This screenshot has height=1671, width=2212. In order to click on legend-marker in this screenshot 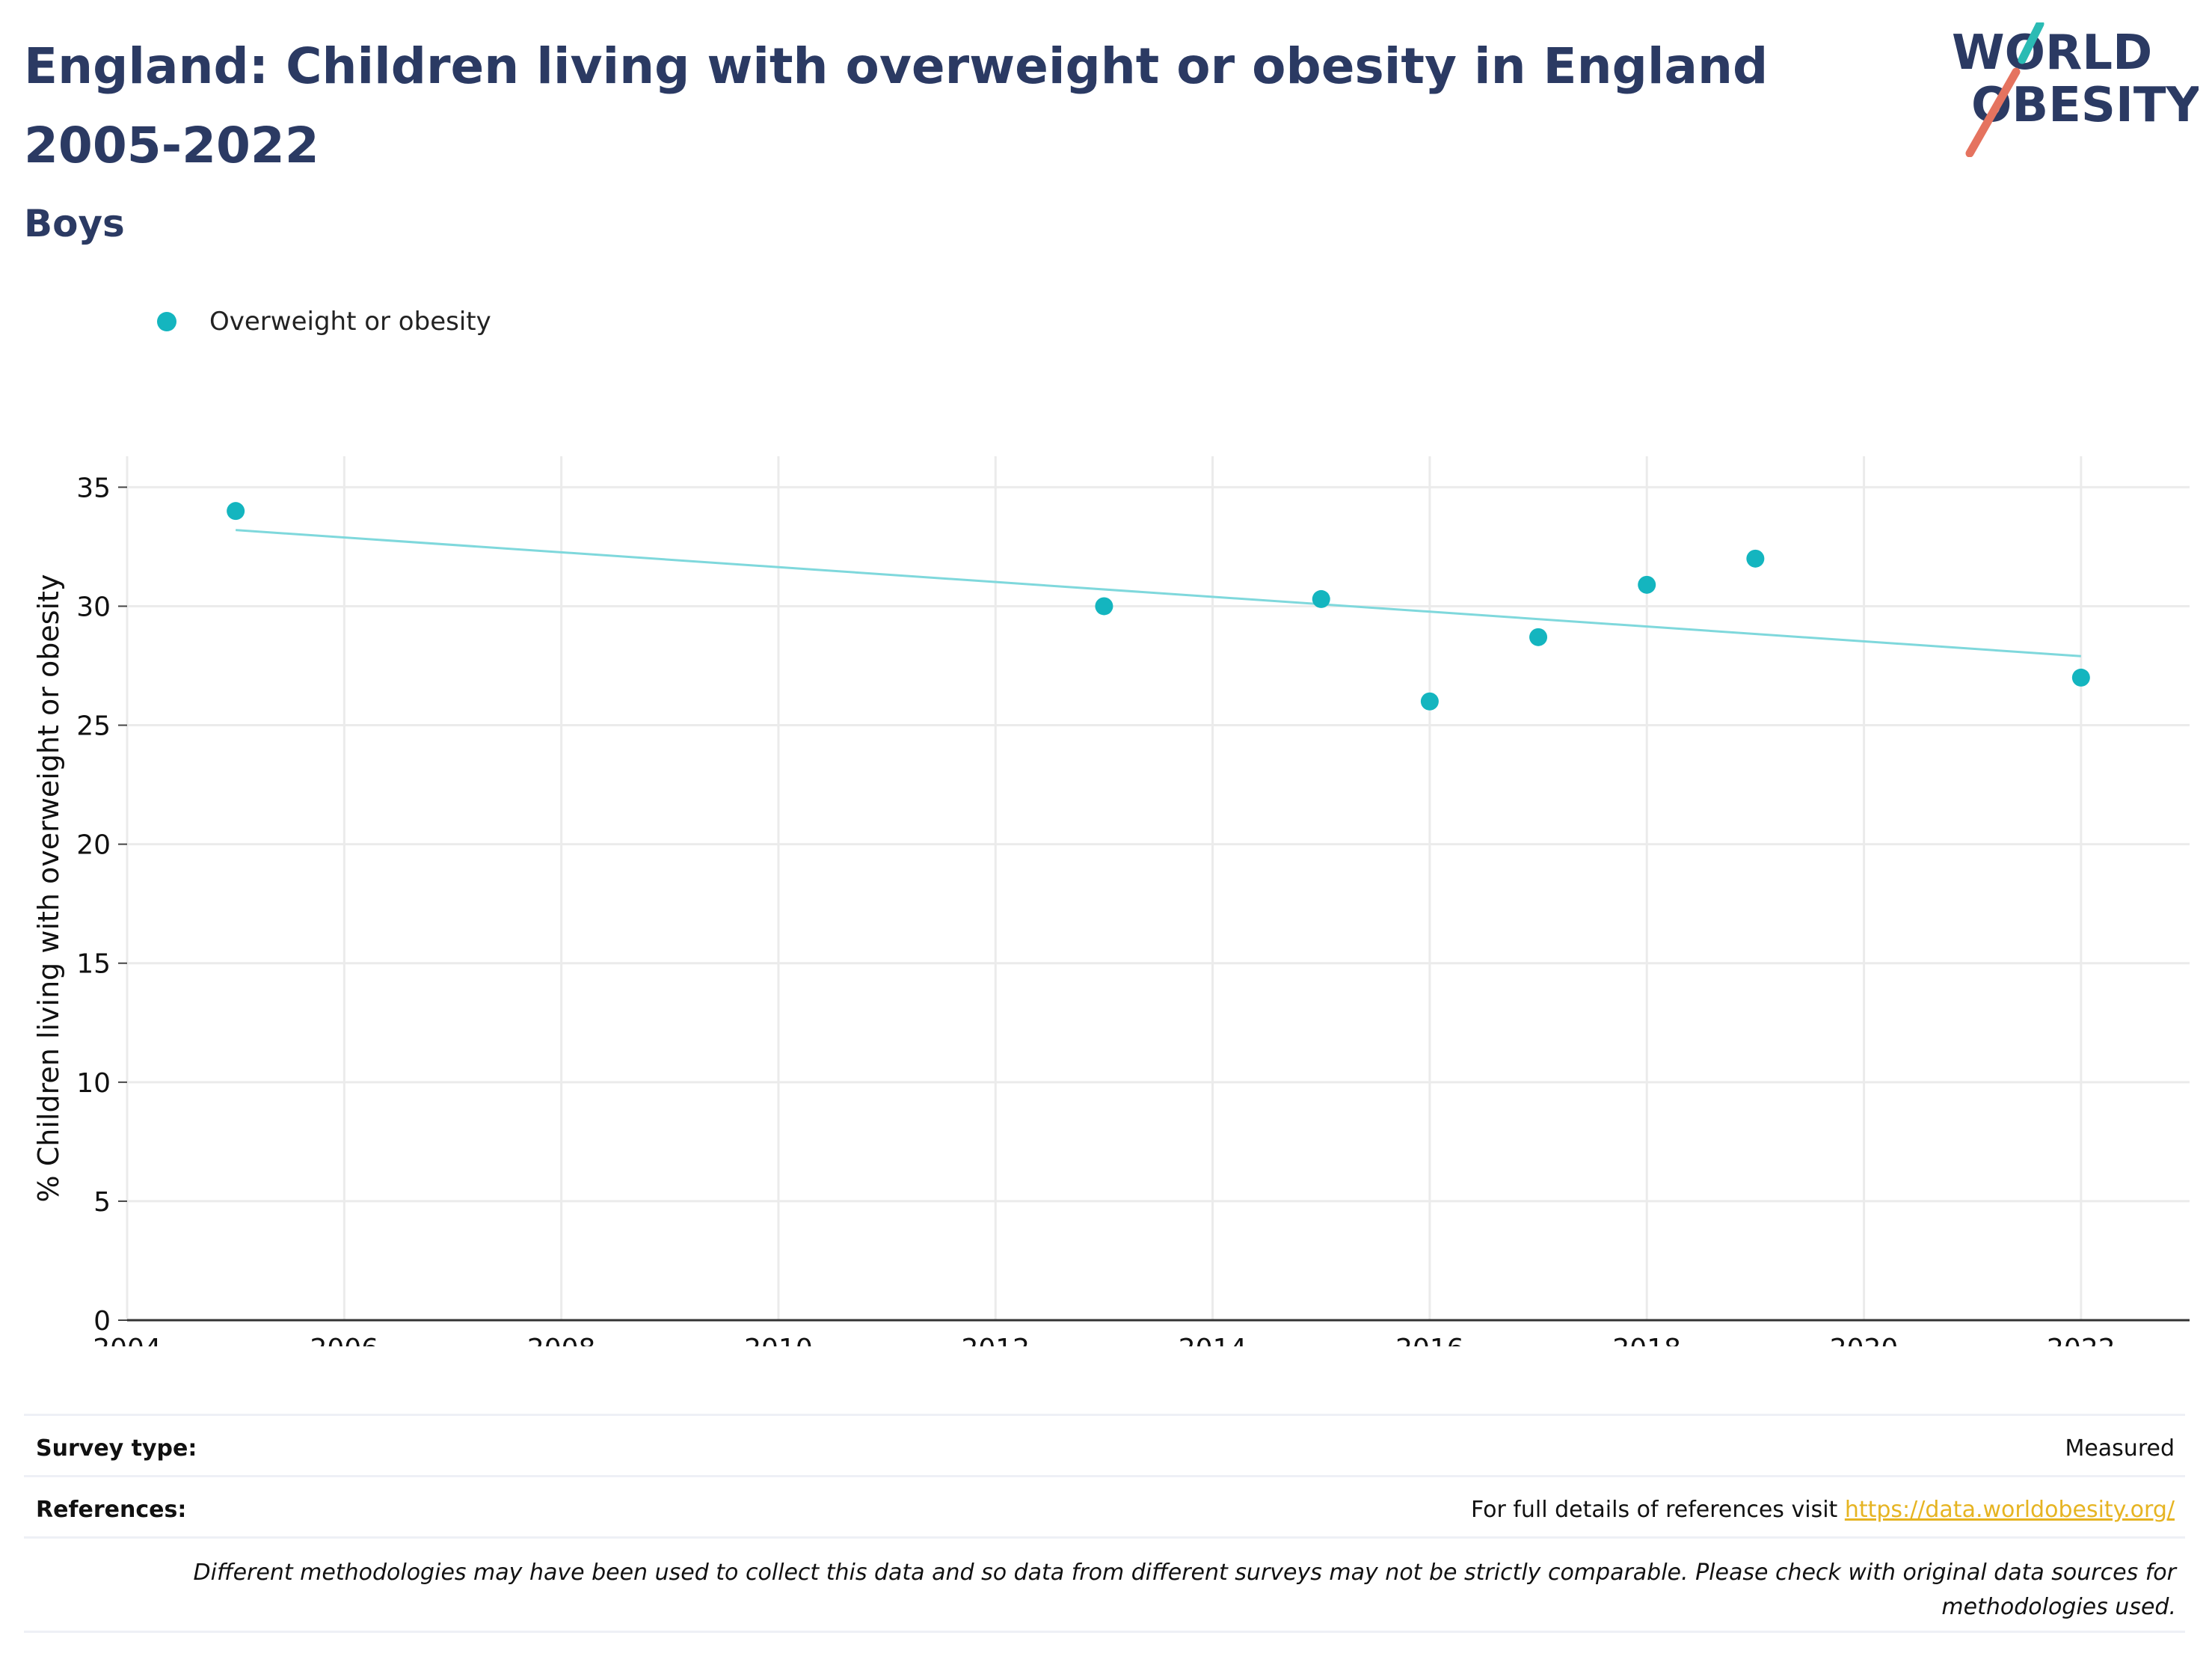, I will do `click(166, 321)`.